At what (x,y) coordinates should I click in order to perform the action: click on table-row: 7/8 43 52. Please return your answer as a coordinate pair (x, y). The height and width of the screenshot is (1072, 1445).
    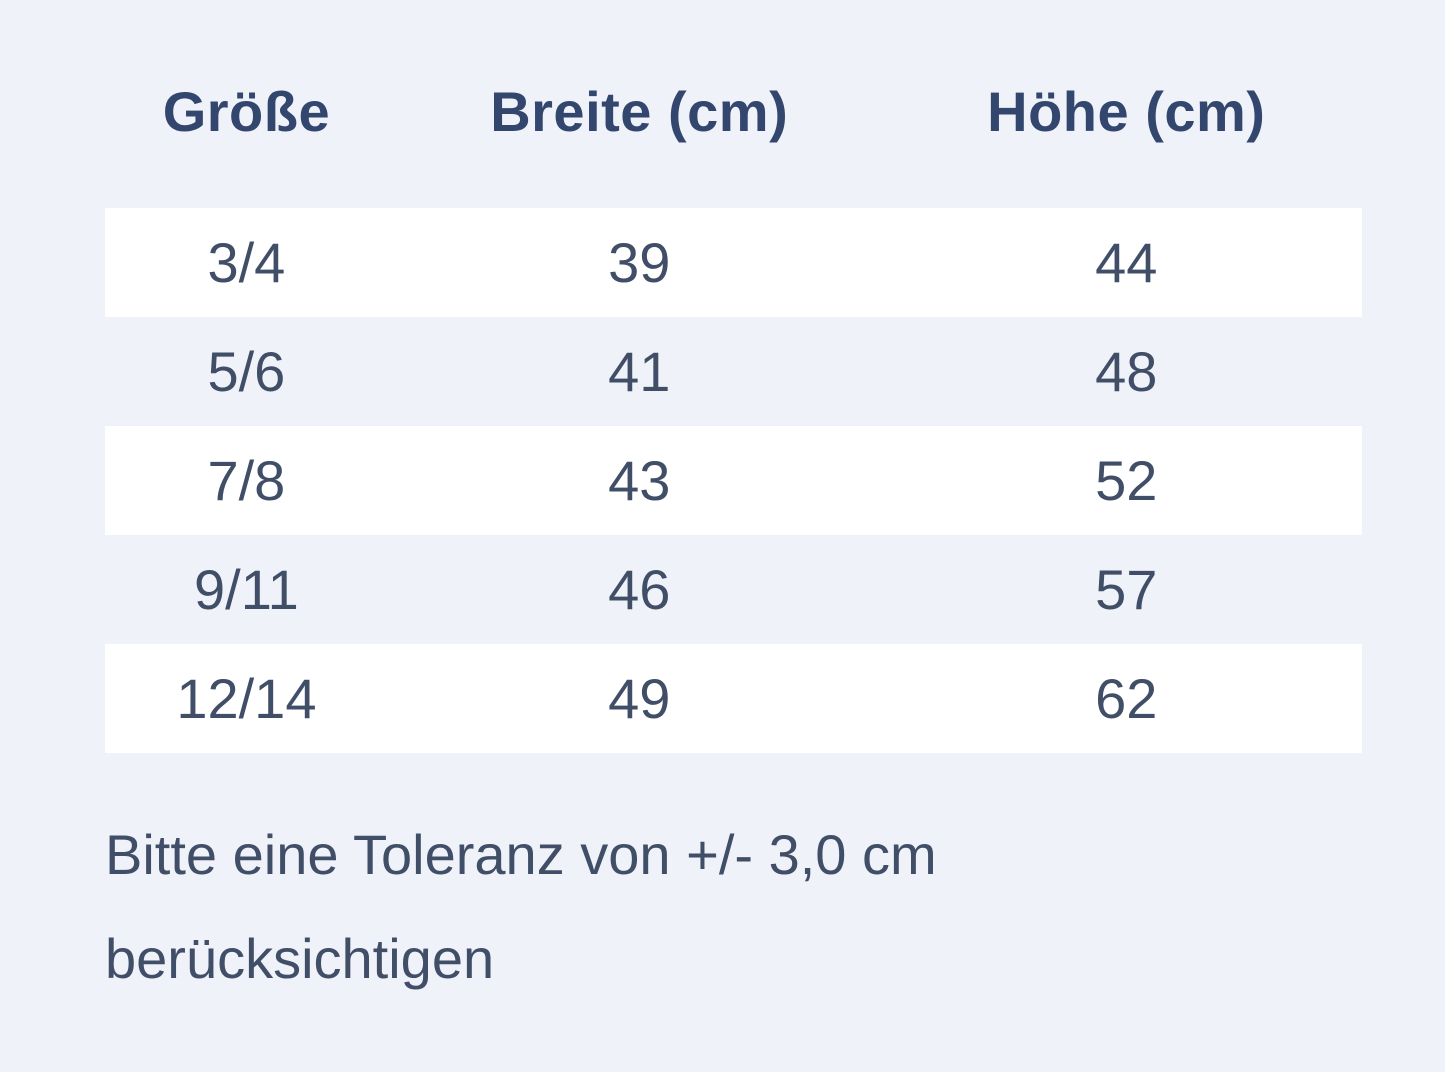
    Looking at the image, I should click on (733, 480).